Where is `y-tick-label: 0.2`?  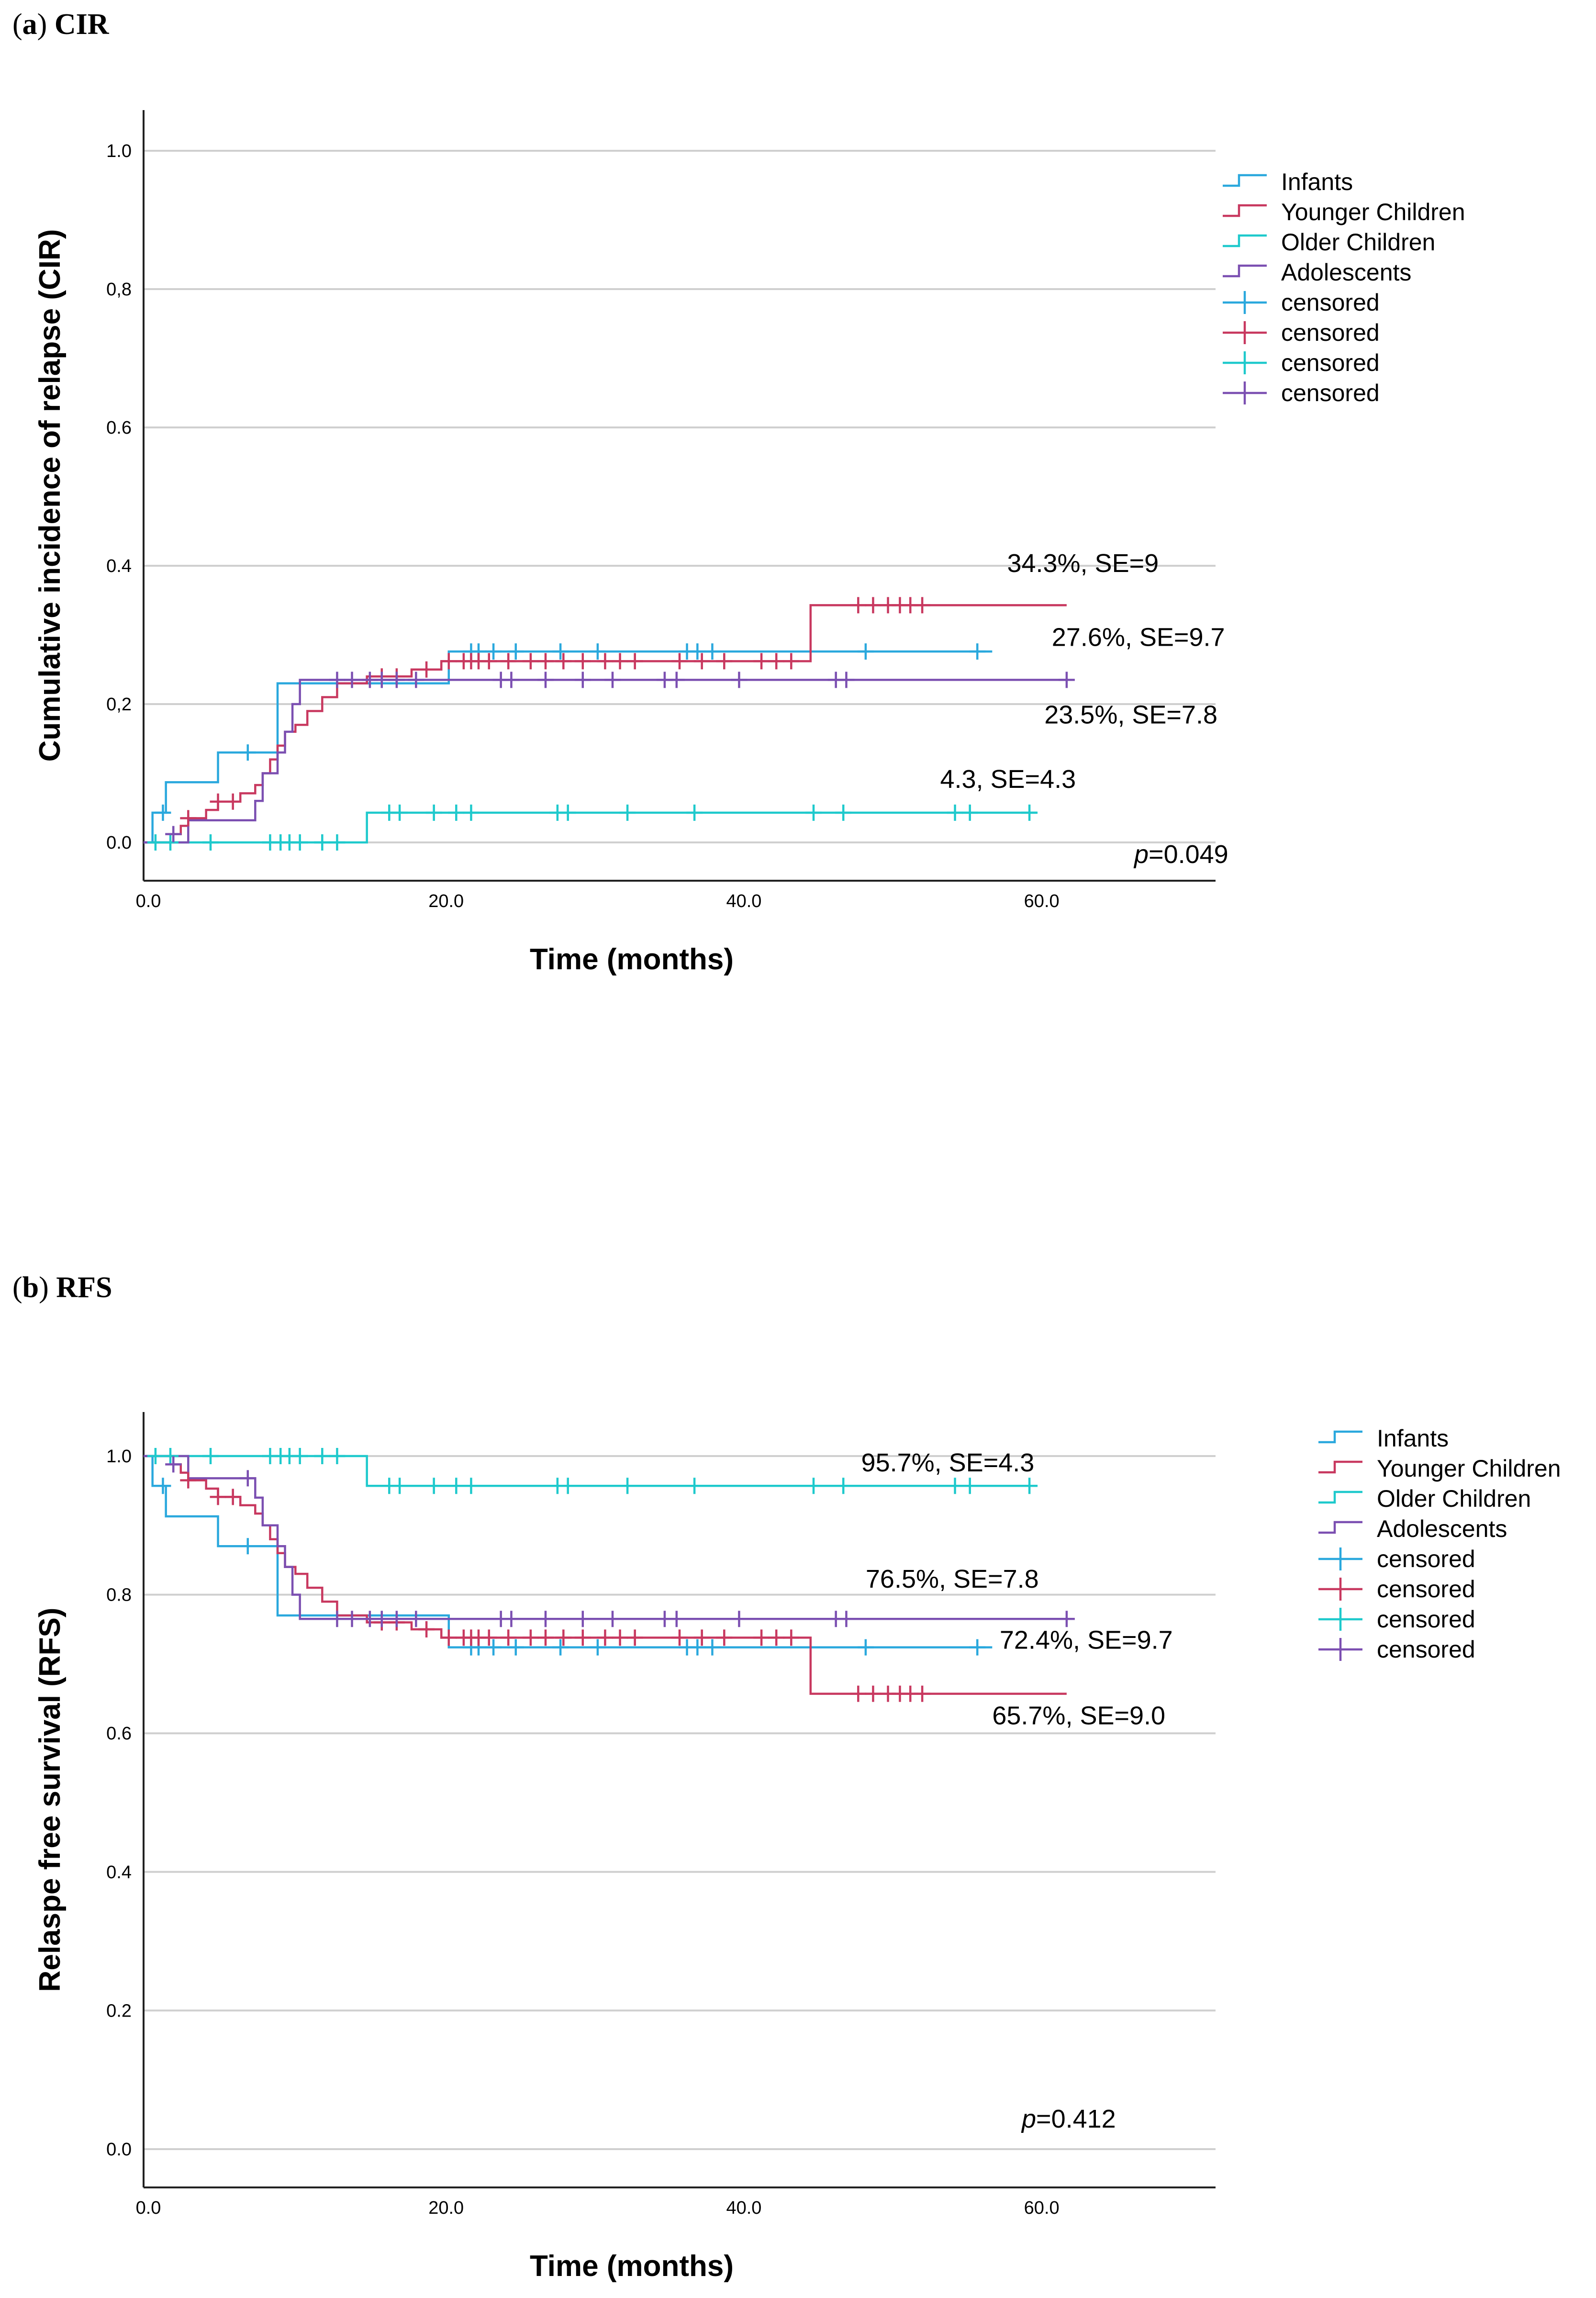 y-tick-label: 0.2 is located at coordinates (119, 2011).